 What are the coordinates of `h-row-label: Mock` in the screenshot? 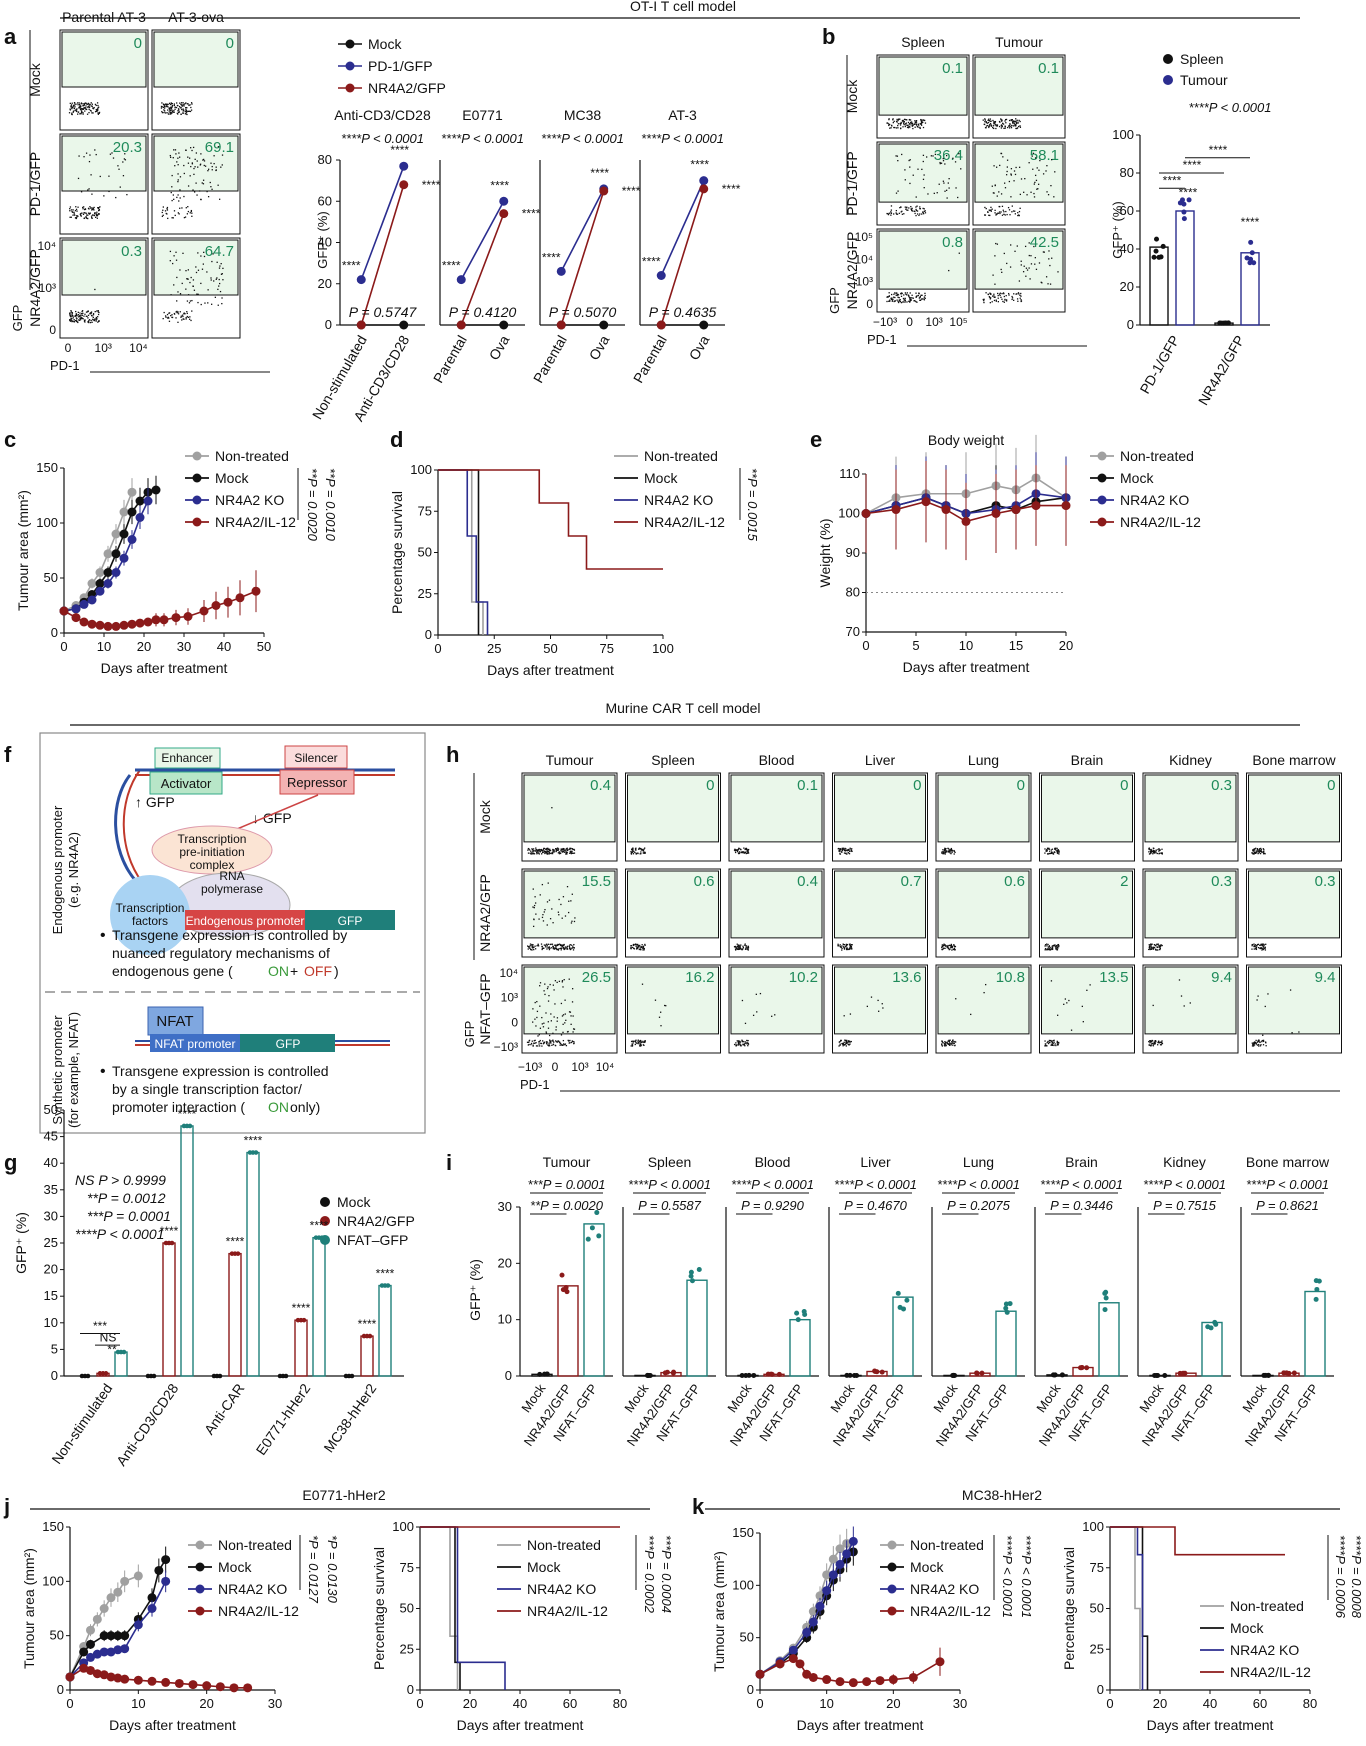 It's located at (485, 816).